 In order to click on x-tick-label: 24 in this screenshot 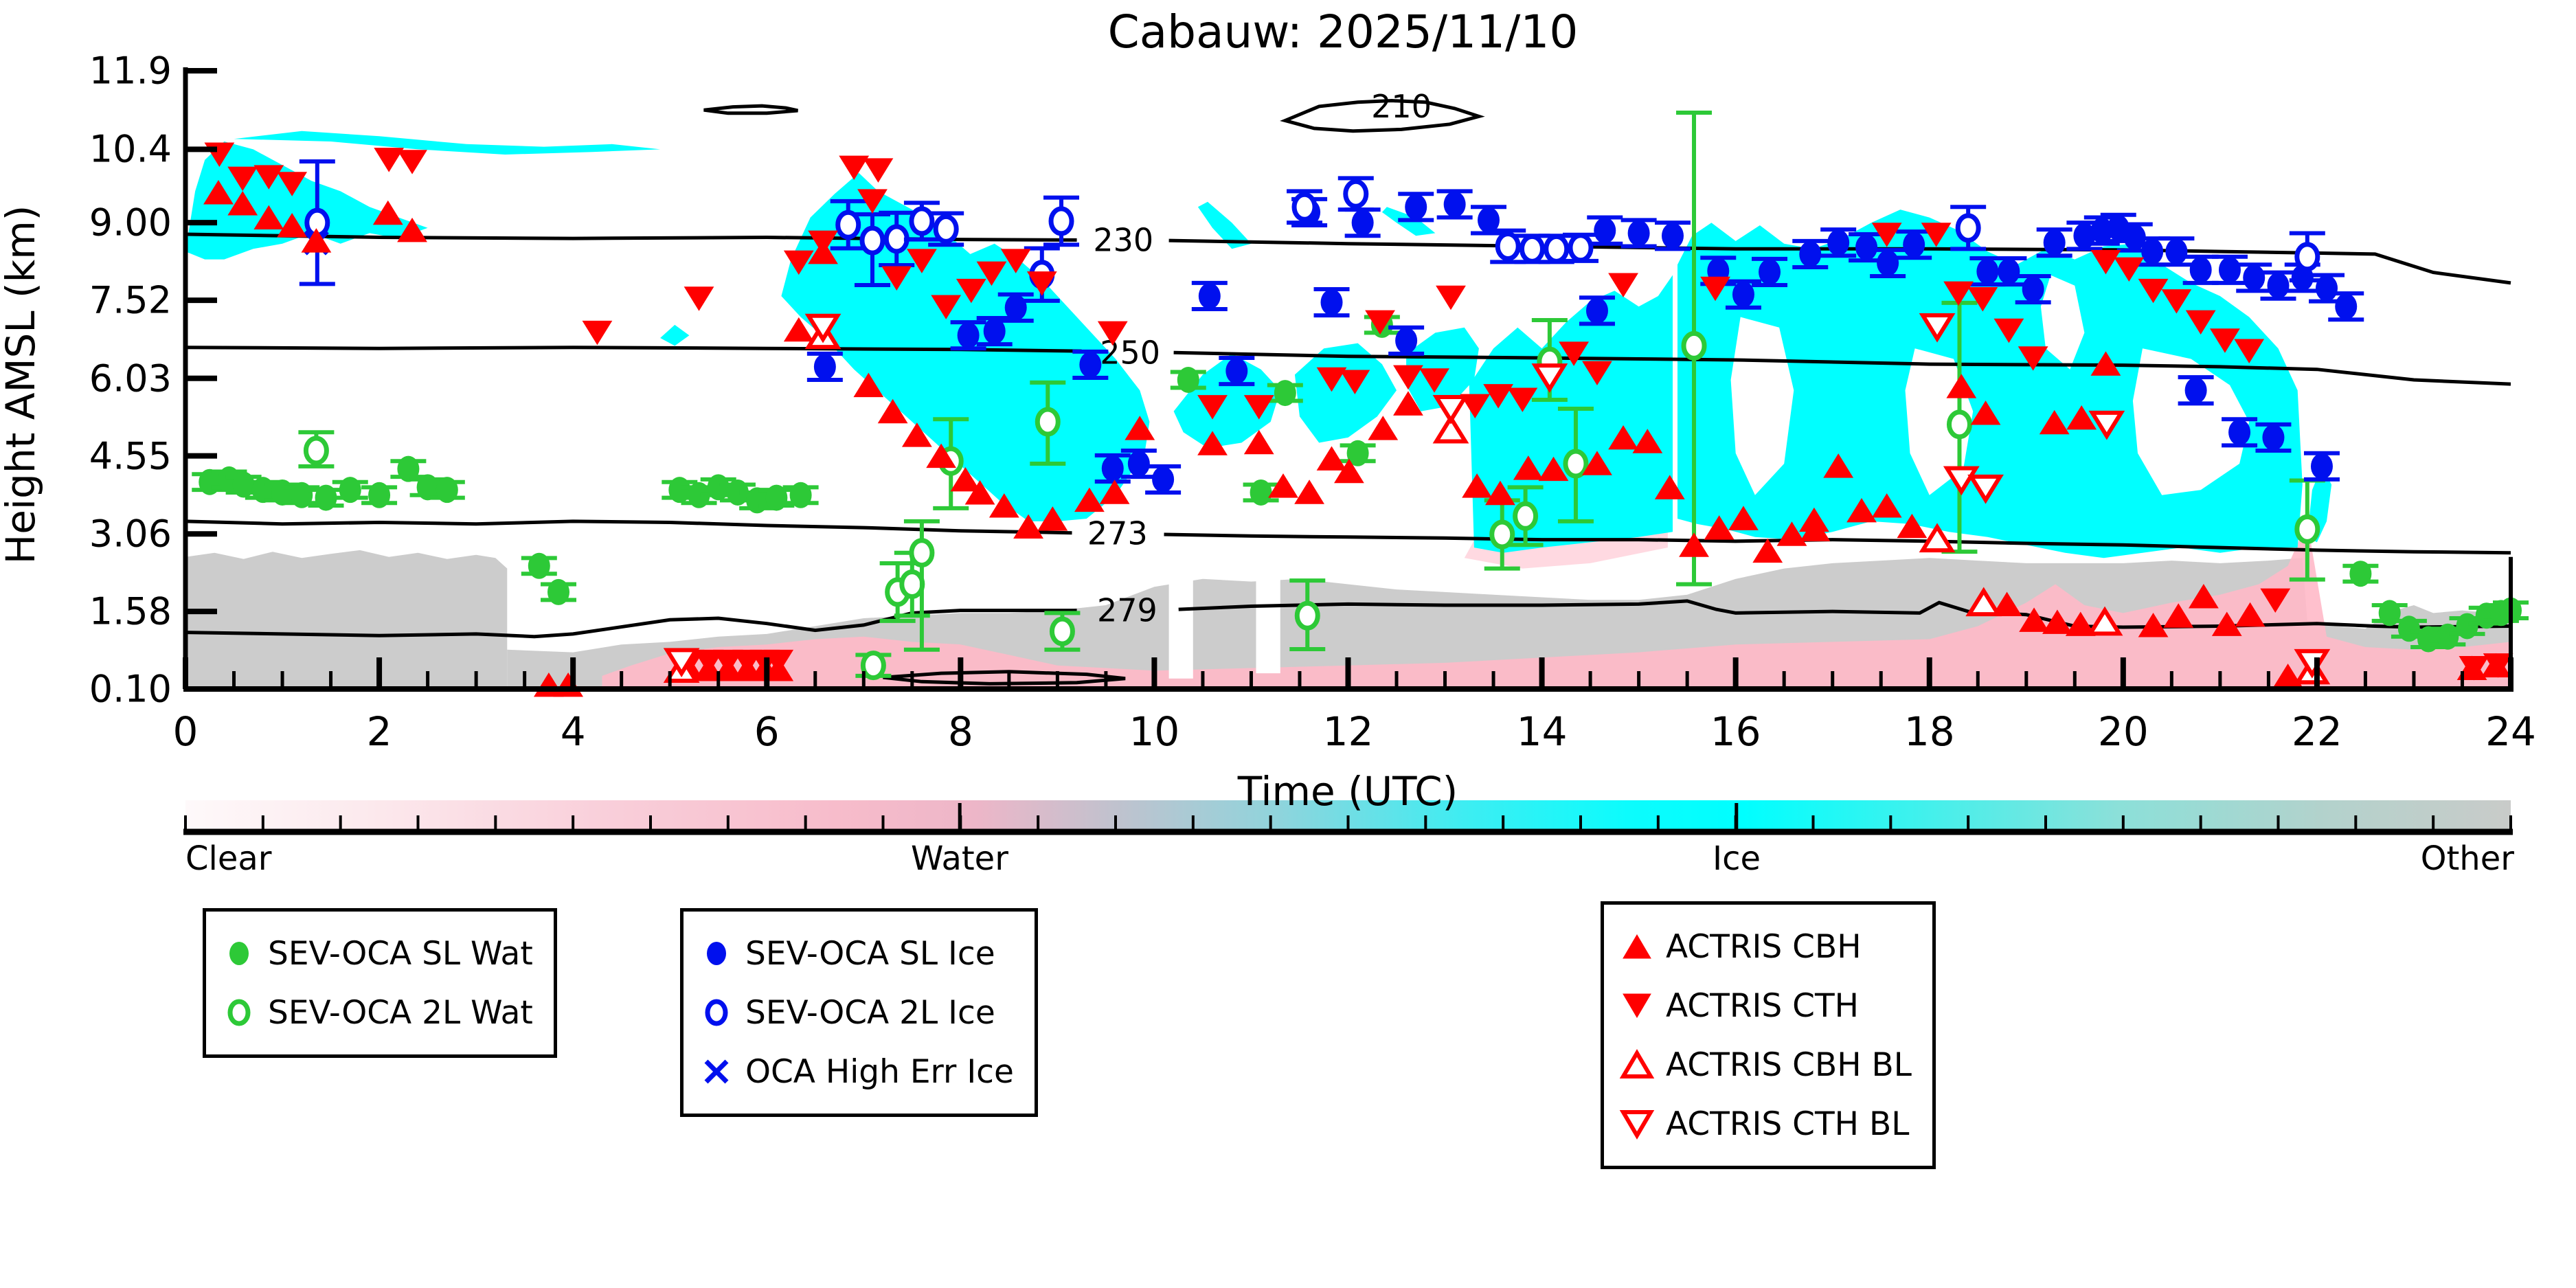, I will do `click(2510, 731)`.